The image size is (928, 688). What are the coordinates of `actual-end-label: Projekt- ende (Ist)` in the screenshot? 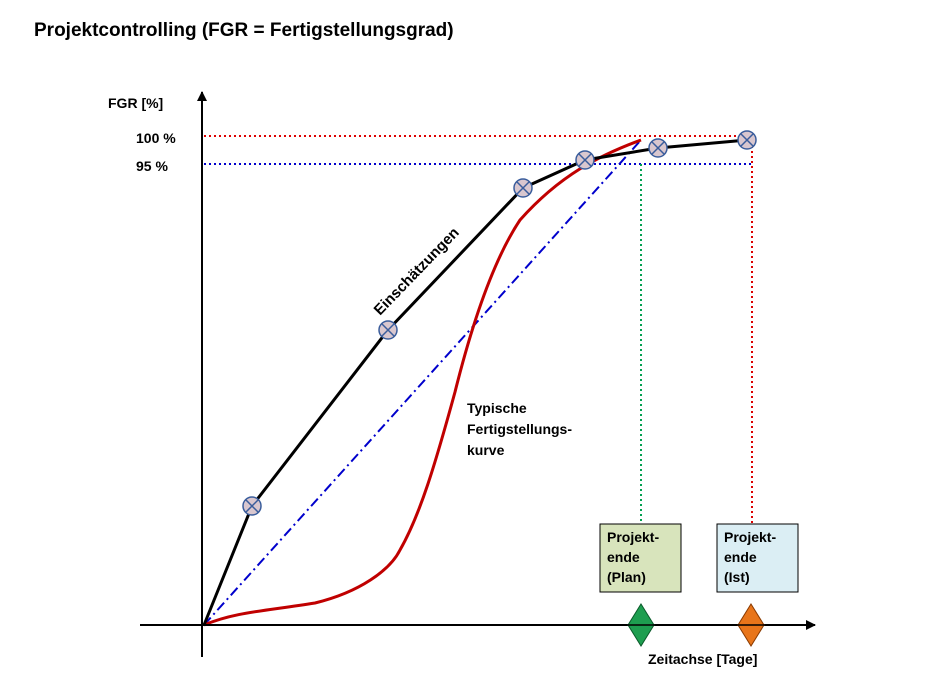 It's located at (752, 557).